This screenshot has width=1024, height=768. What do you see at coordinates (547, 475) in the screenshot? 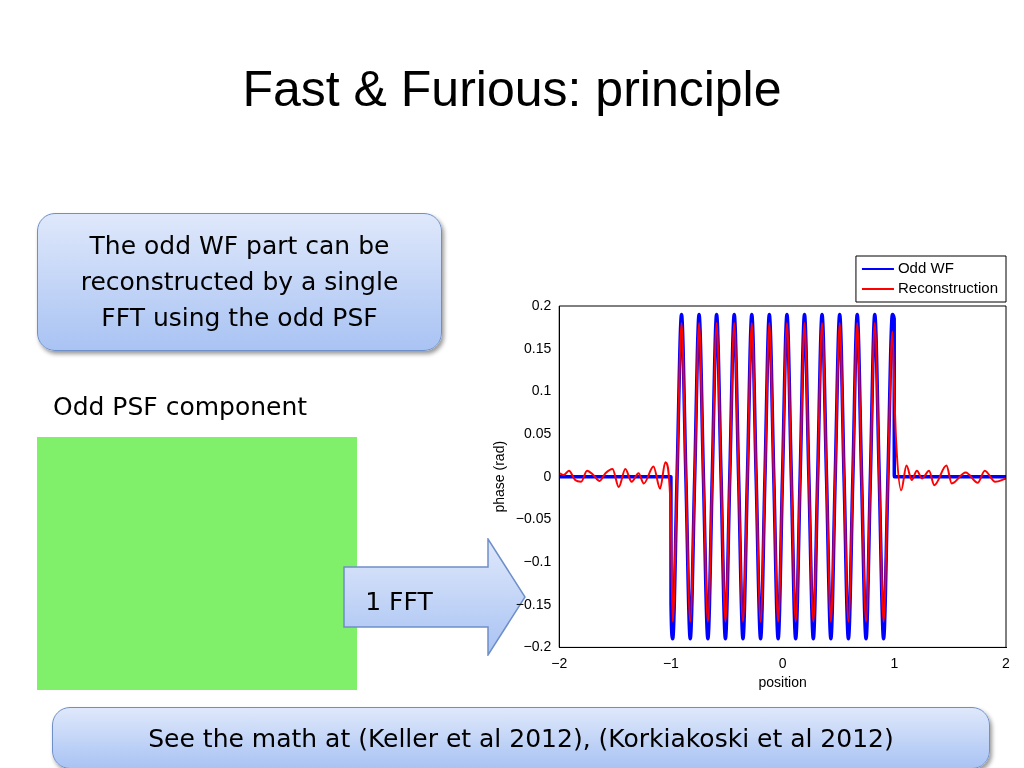
I see `y-tick-label: 0` at bounding box center [547, 475].